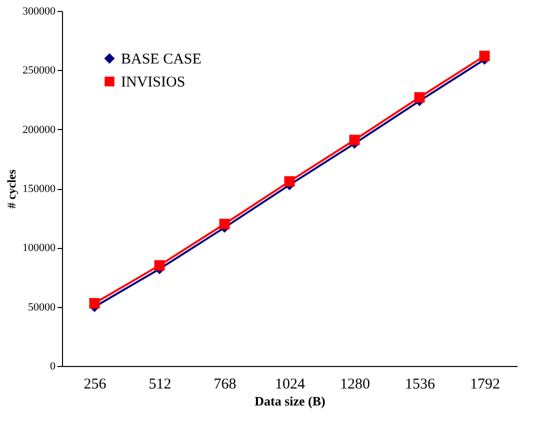 This screenshot has width=549, height=430. What do you see at coordinates (160, 384) in the screenshot?
I see `x-tick-label: 512` at bounding box center [160, 384].